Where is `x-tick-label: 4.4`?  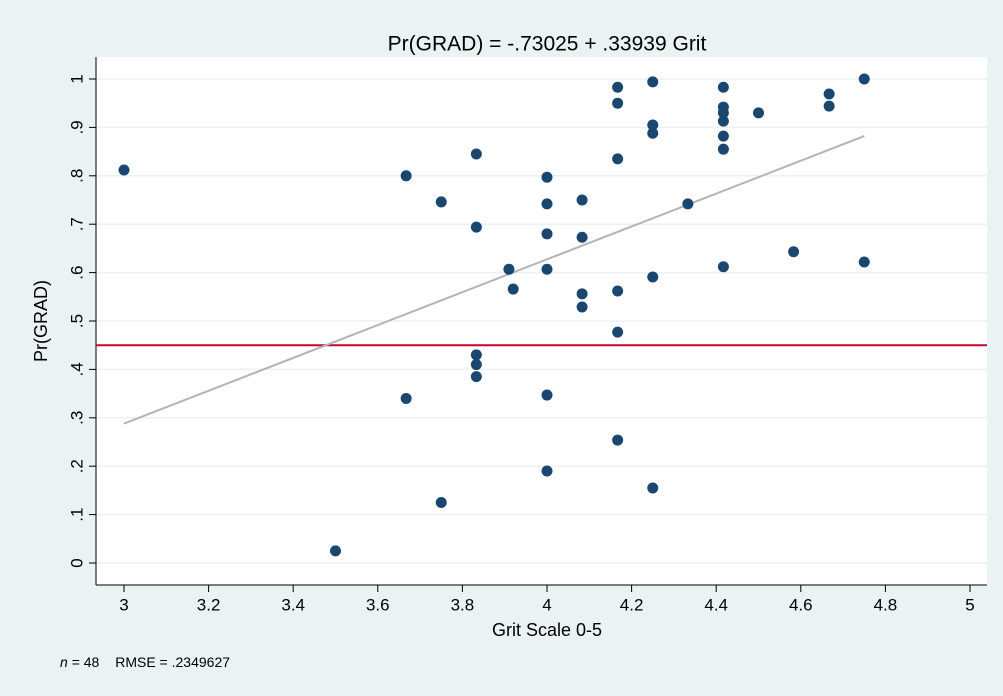
x-tick-label: 4.4 is located at coordinates (716, 604).